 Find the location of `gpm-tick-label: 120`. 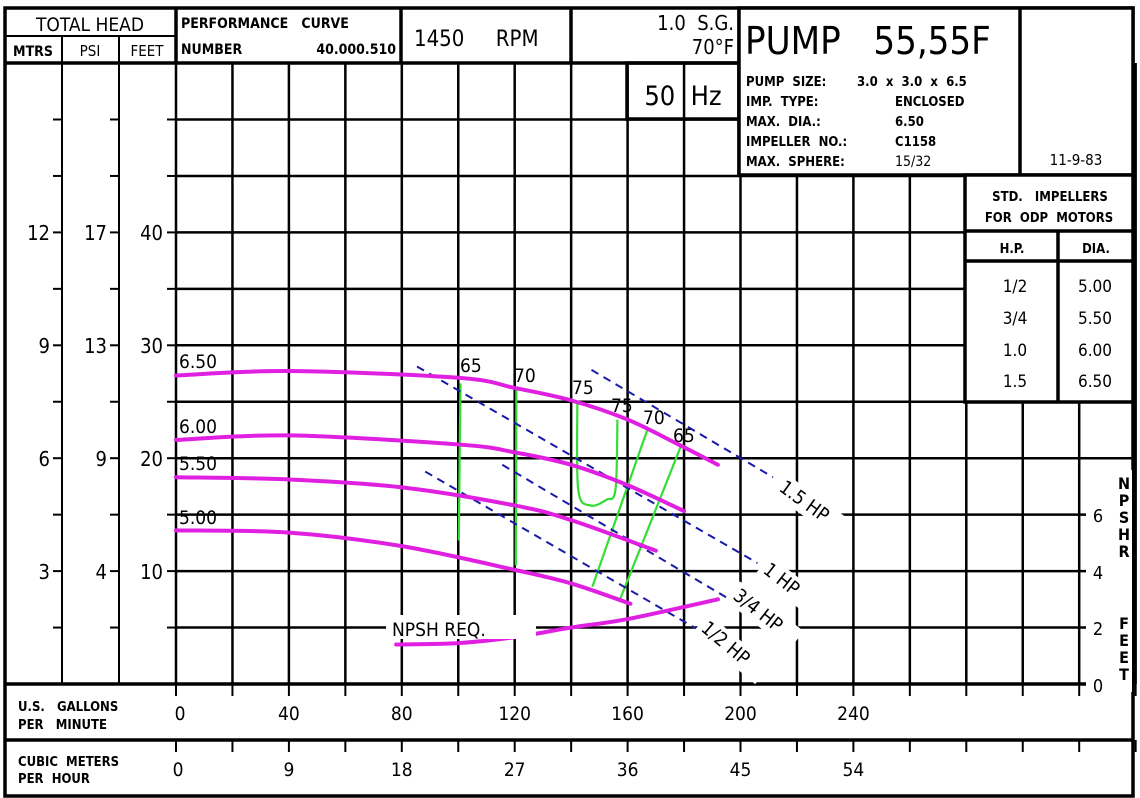

gpm-tick-label: 120 is located at coordinates (514, 714).